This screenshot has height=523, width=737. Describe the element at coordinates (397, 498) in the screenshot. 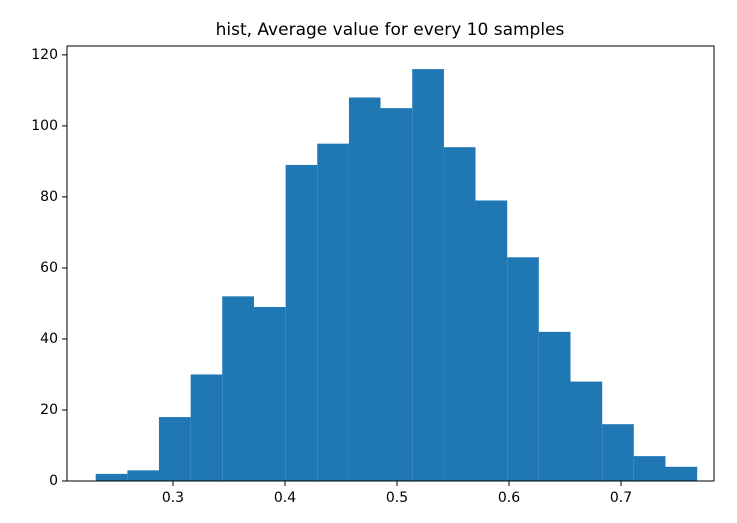

I see `x-tick-label: 0.5` at that location.